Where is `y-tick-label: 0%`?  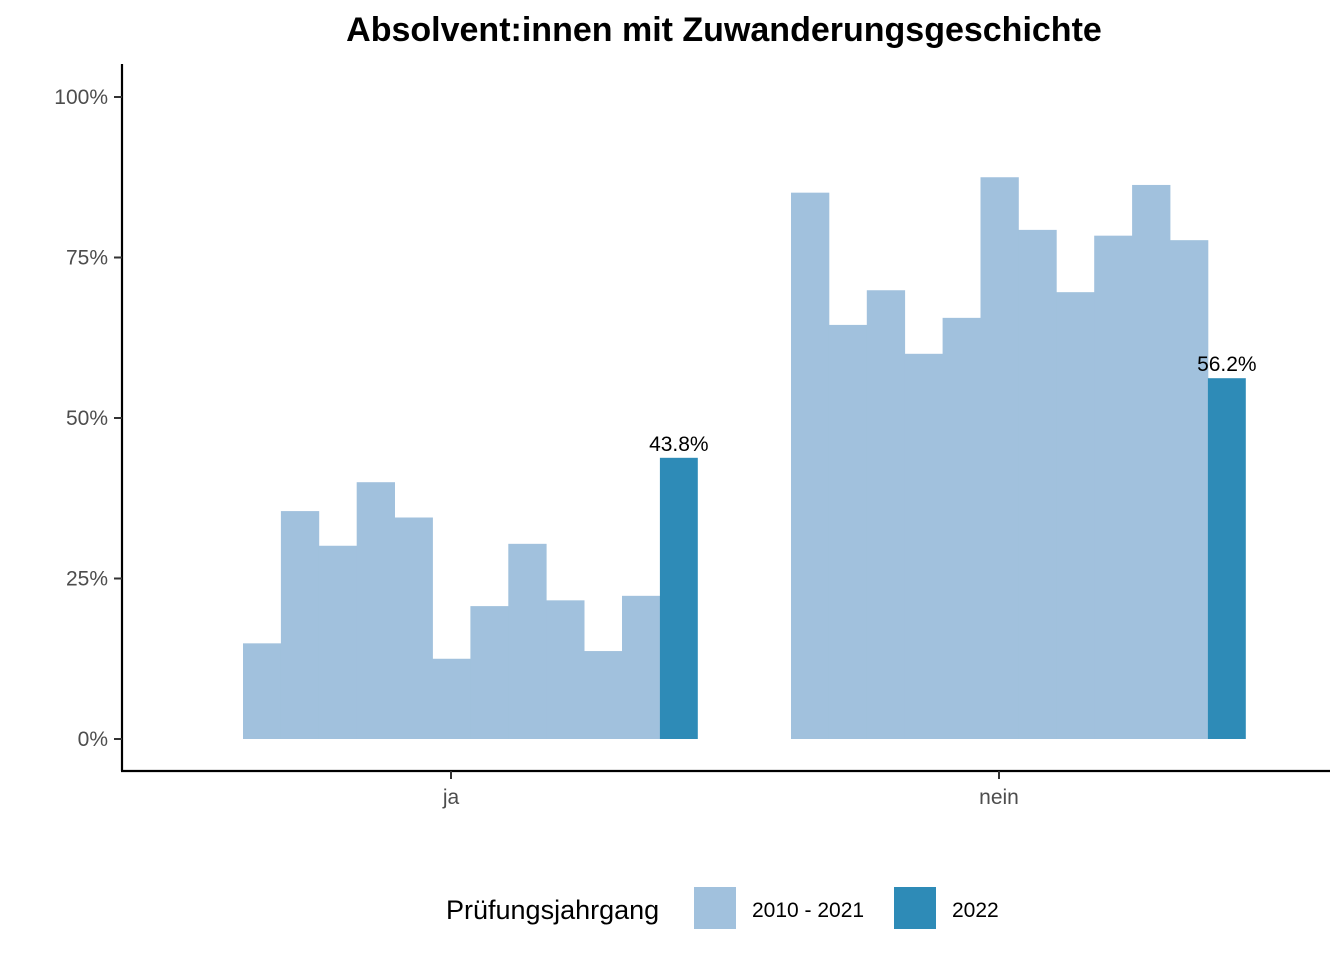 y-tick-label: 0% is located at coordinates (93, 739).